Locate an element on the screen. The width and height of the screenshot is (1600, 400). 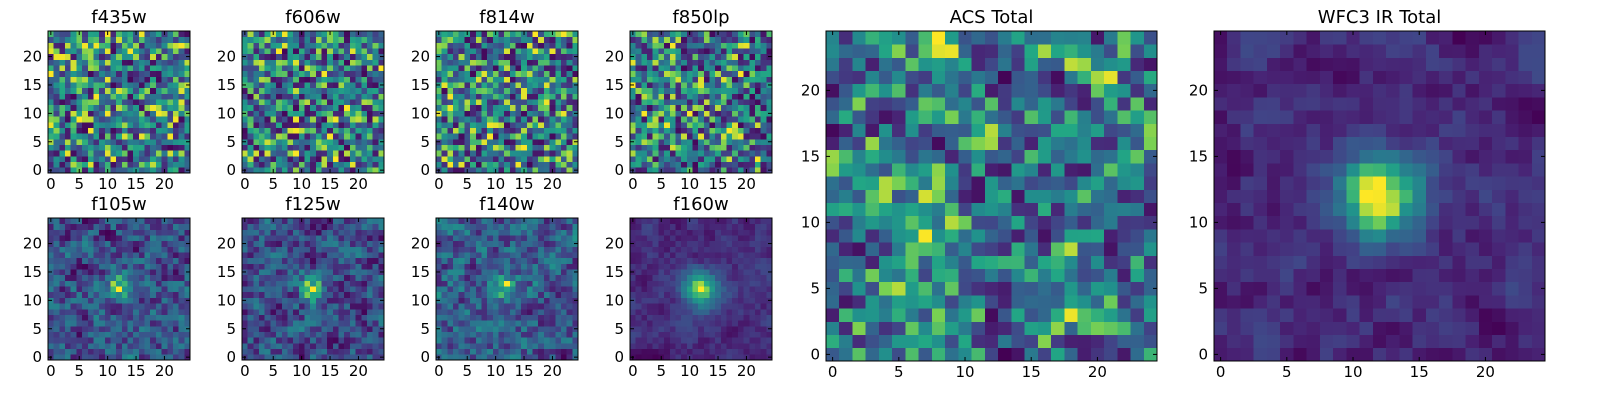
x-tick-label: 0 is located at coordinates (51, 184).